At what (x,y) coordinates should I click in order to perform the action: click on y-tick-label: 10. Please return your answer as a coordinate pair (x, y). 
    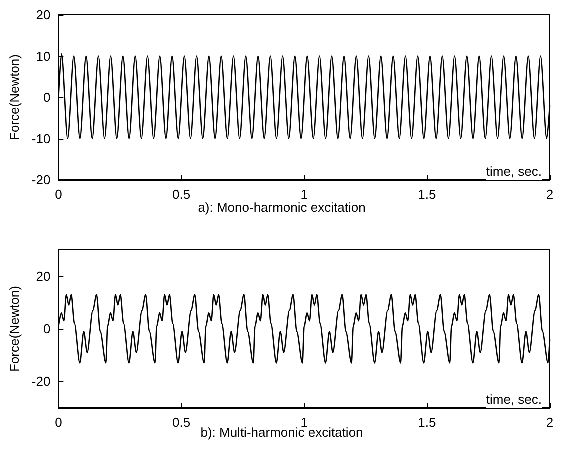
    Looking at the image, I should click on (43, 56).